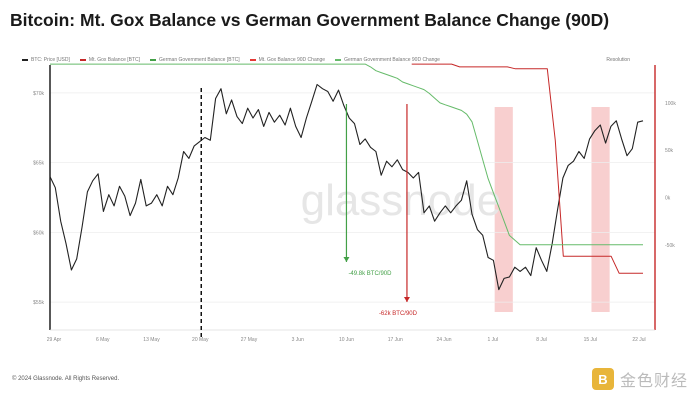  I want to click on x-tick-label: 15 Jul, so click(590, 340).